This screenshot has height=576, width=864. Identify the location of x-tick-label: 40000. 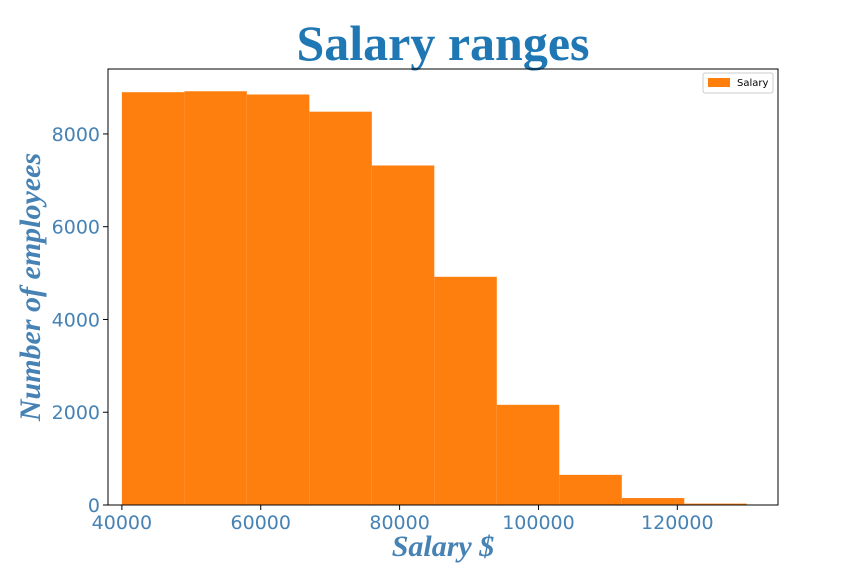
(122, 523).